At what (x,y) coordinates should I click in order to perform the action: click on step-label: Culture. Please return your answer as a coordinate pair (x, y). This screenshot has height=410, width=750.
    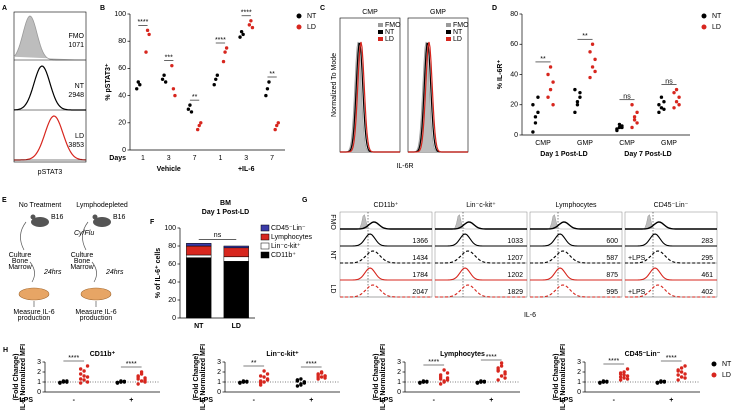
    Looking at the image, I should click on (20, 255).